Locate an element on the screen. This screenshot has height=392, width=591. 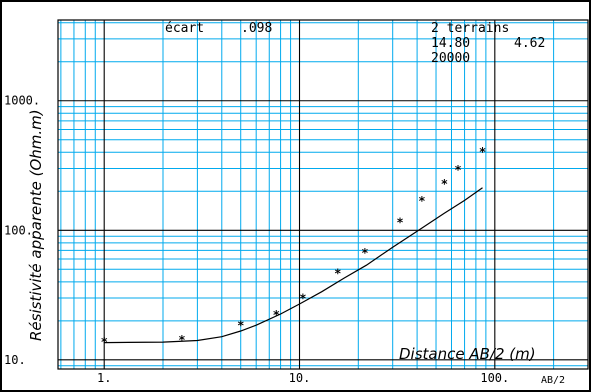
x-tick-label: 10. is located at coordinates (300, 378).